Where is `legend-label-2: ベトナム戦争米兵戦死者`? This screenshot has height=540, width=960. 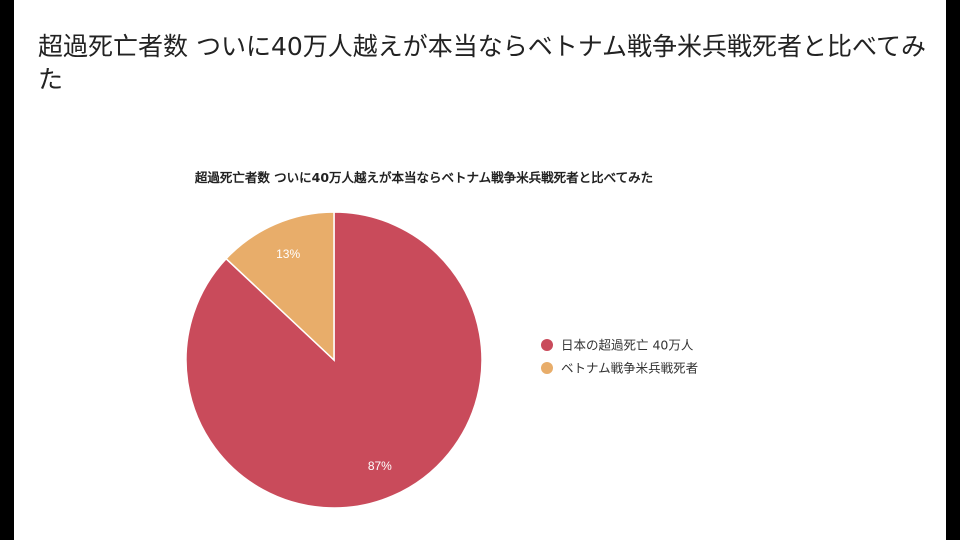
legend-label-2: ベトナム戦争米兵戦死者 is located at coordinates (629, 368).